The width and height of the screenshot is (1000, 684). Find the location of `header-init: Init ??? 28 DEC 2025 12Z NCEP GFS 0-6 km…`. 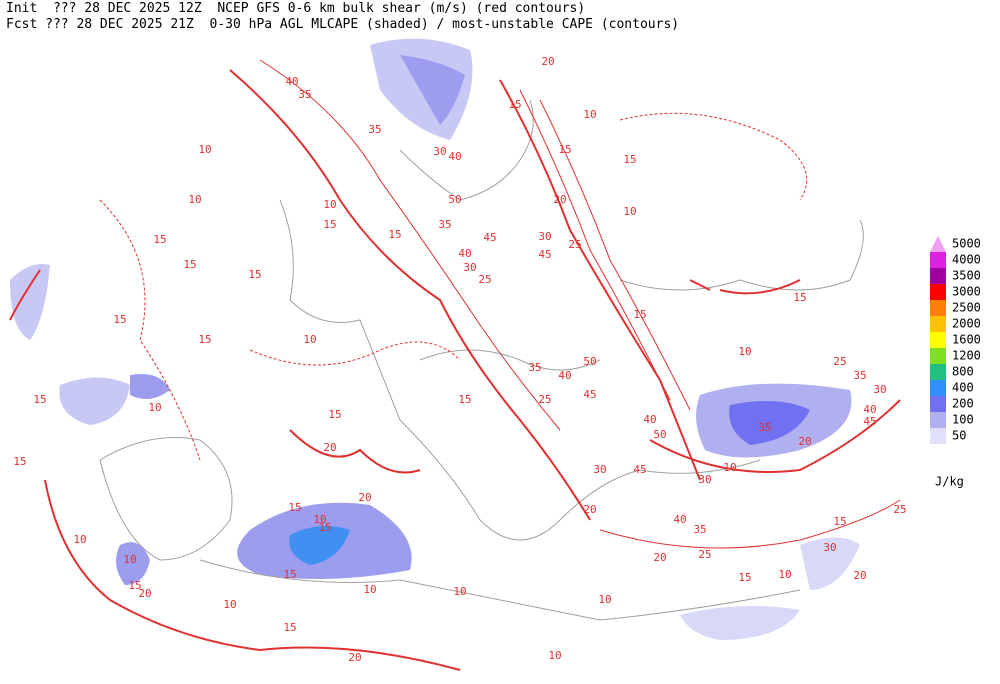

header-init: Init ??? 28 DEC 2025 12Z NCEP GFS 0-6 km… is located at coordinates (295, 8).